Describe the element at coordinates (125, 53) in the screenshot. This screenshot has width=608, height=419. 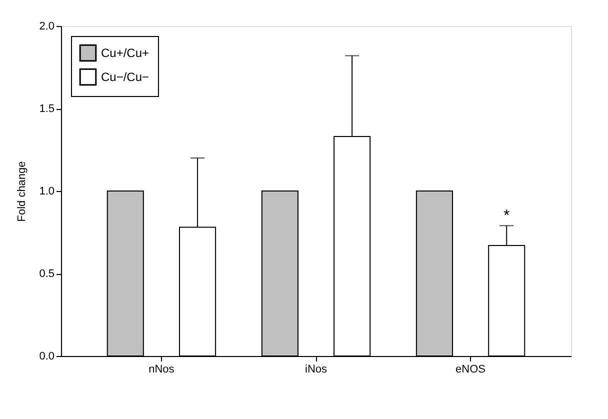
I see `legend-label: Cu+/Cu+` at that location.